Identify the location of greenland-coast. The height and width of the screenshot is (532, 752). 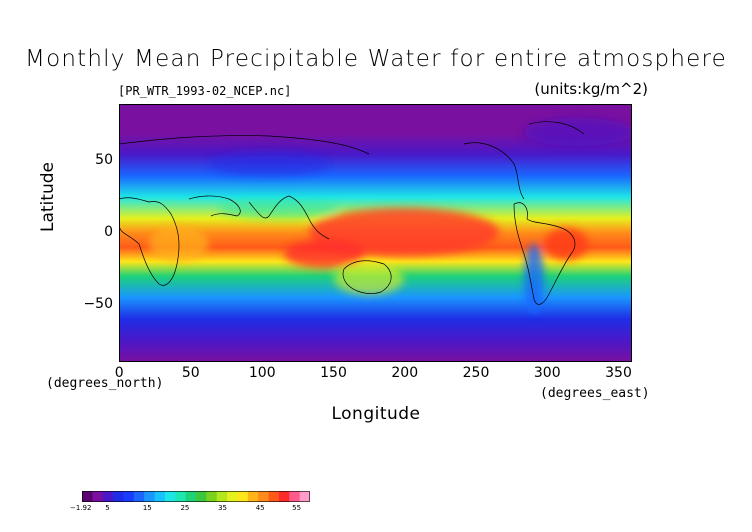
(556, 128).